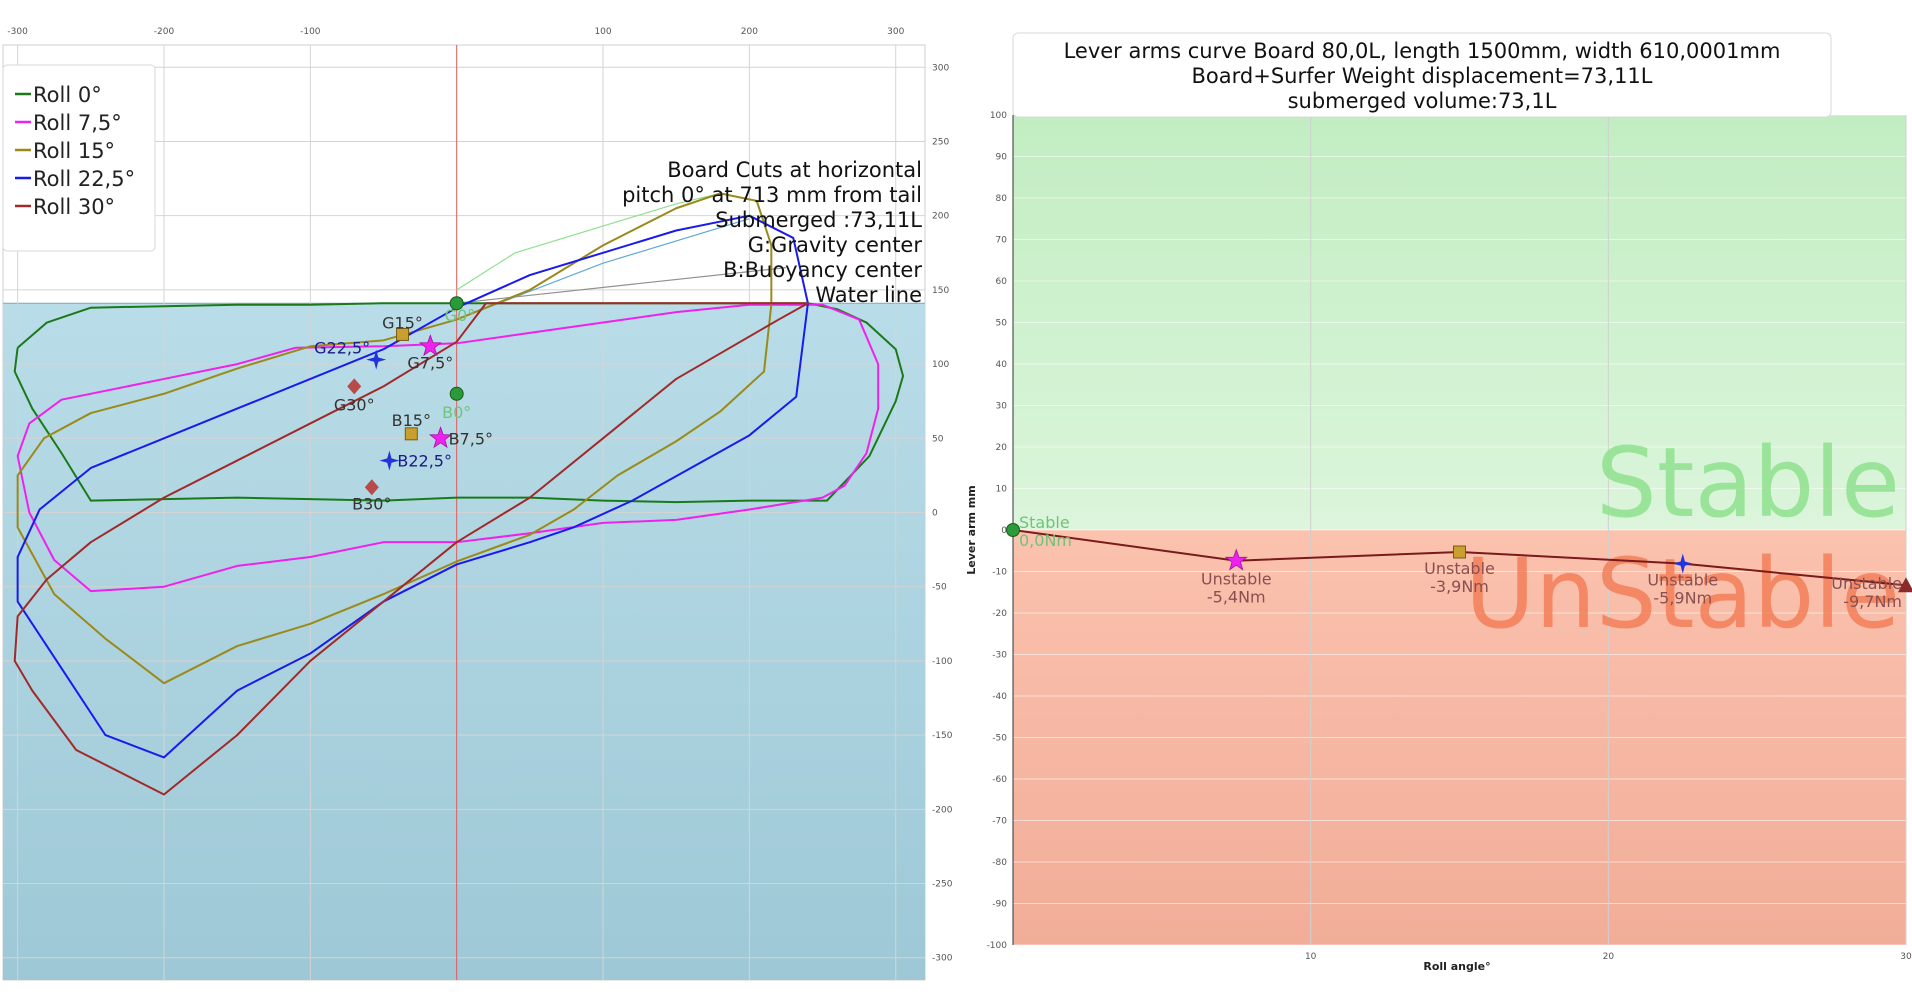  What do you see at coordinates (942, 810) in the screenshot?
I see `left-y-tick-200: -200` at bounding box center [942, 810].